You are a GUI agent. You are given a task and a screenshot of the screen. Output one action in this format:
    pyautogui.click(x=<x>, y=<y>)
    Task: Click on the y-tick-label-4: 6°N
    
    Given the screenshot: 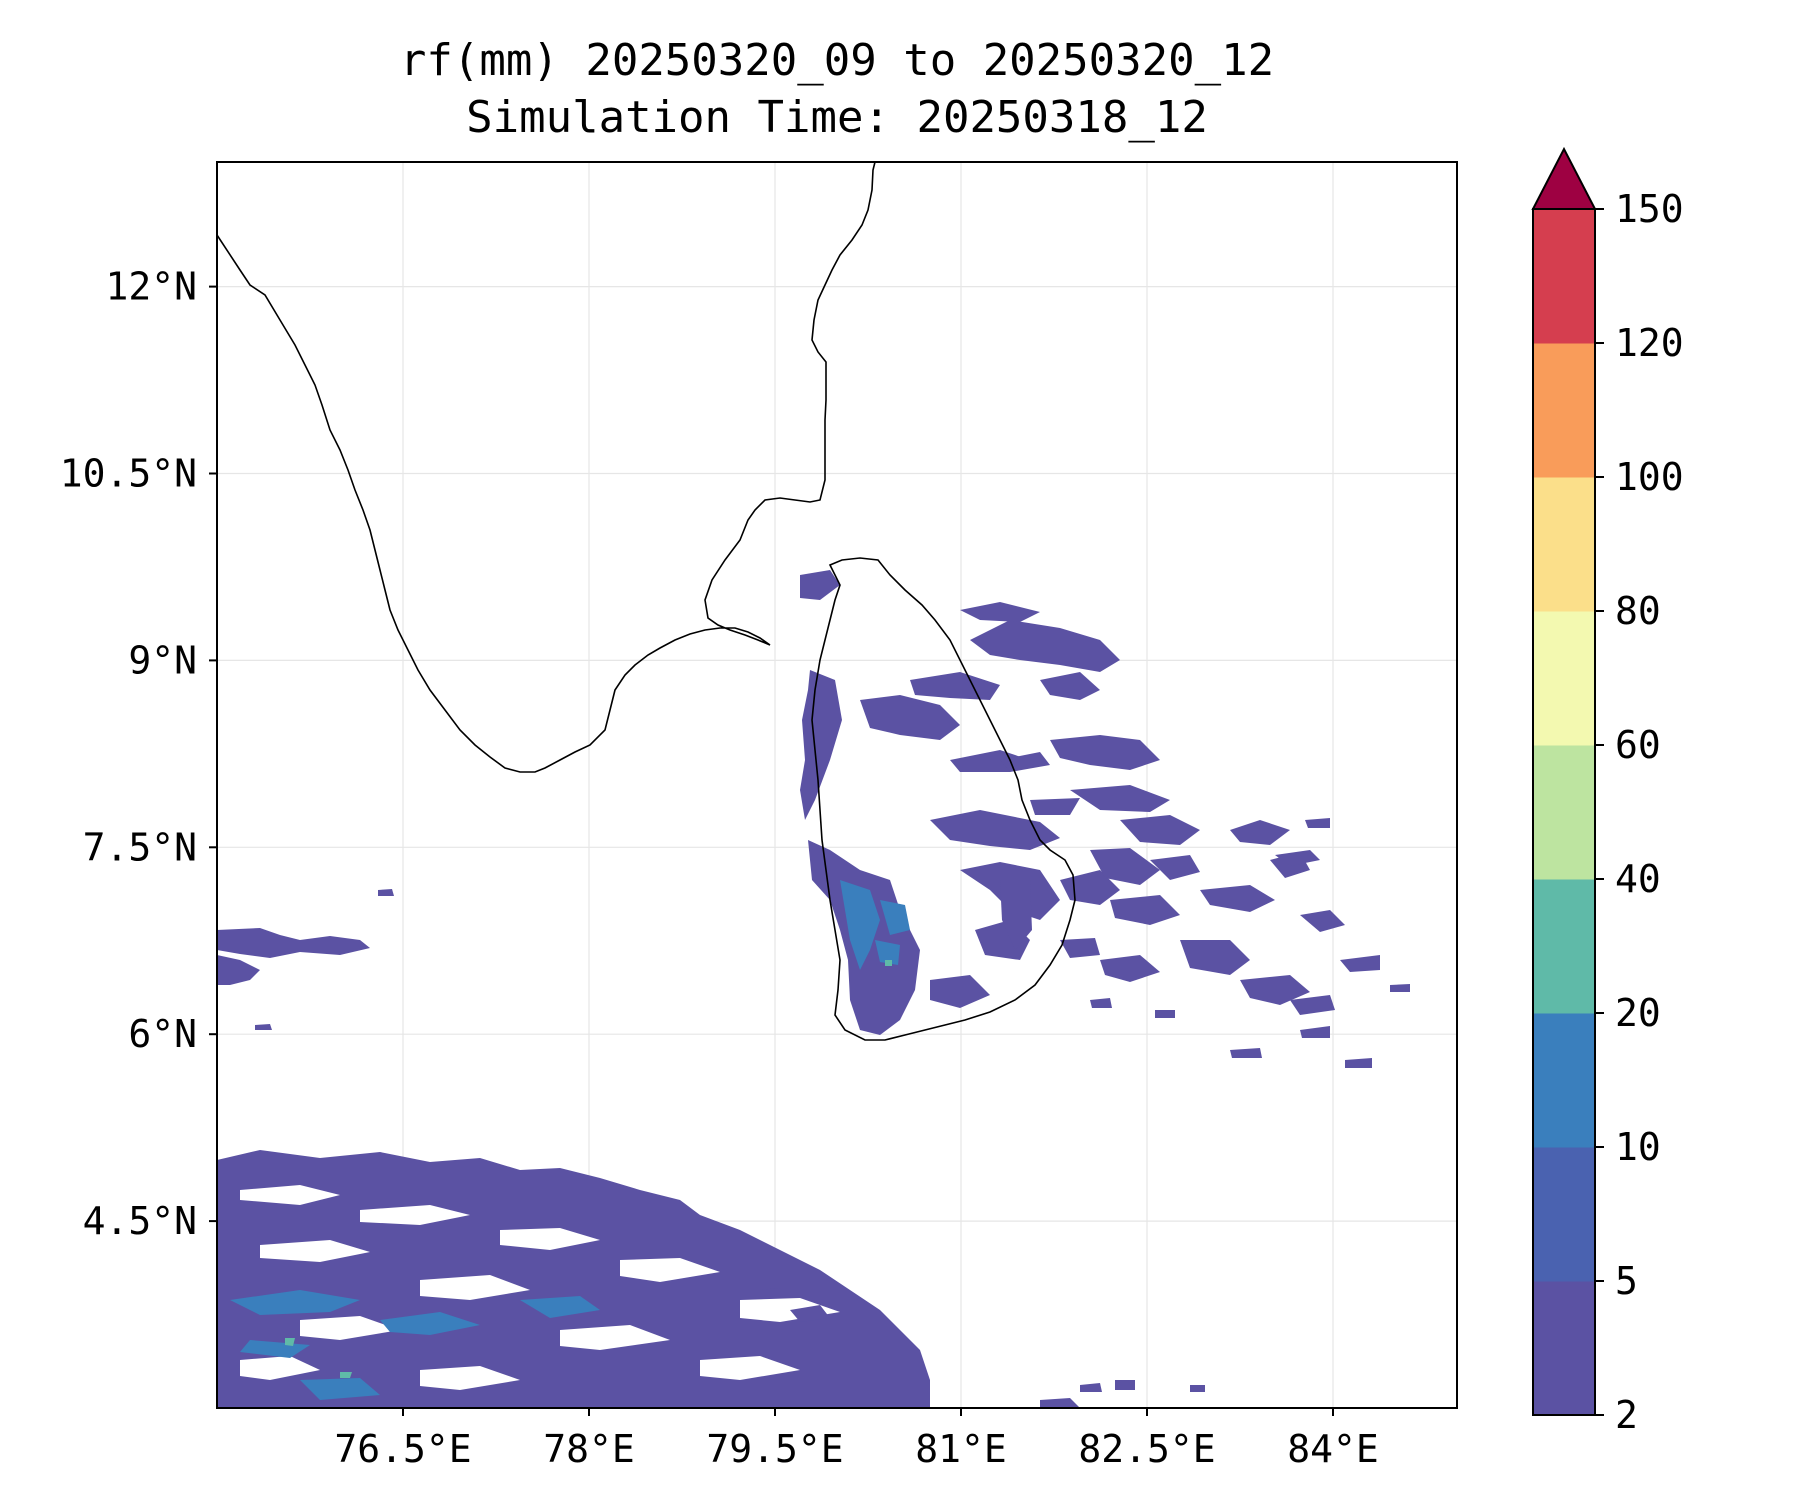 What is the action you would take?
    pyautogui.click(x=162, y=1034)
    